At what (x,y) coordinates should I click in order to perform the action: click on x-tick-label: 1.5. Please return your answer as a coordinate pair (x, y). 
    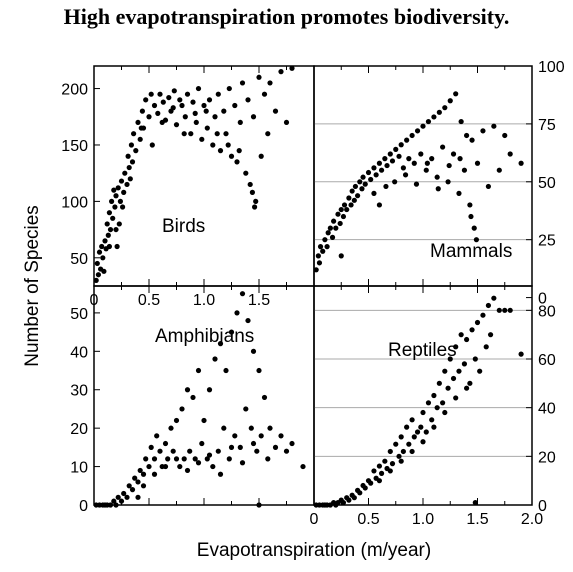
    Looking at the image, I should click on (259, 300).